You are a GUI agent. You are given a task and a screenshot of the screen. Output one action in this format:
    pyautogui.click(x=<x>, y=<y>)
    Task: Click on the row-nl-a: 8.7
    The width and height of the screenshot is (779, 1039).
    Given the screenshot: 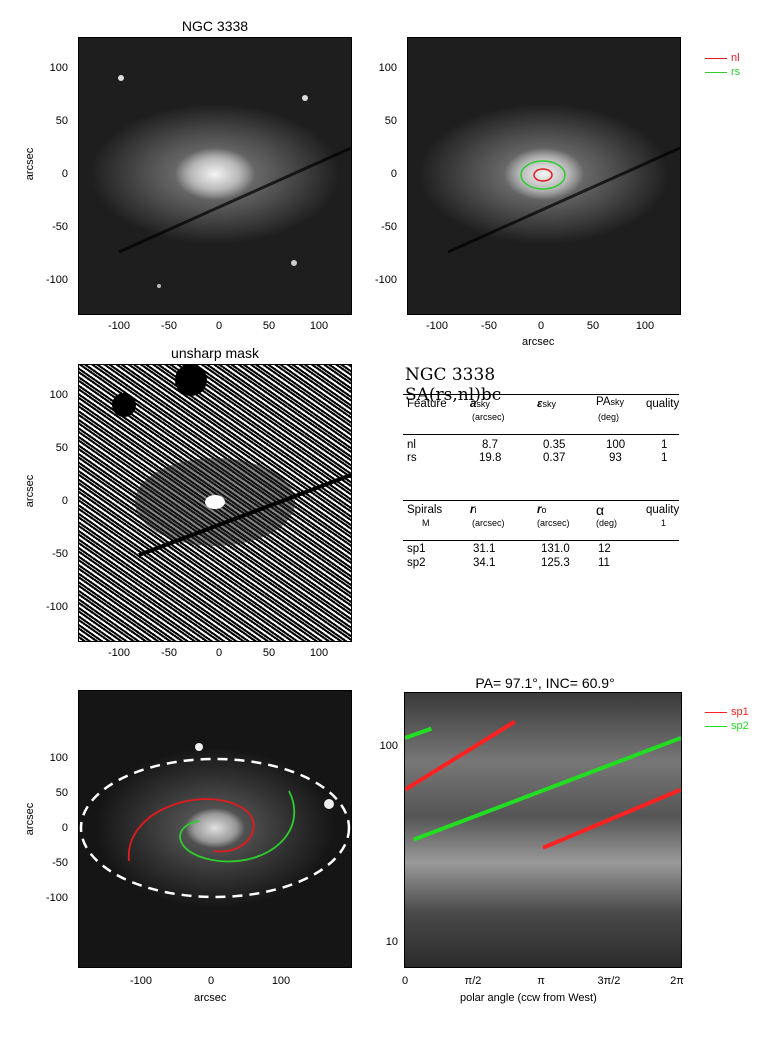 What is the action you would take?
    pyautogui.click(x=490, y=445)
    